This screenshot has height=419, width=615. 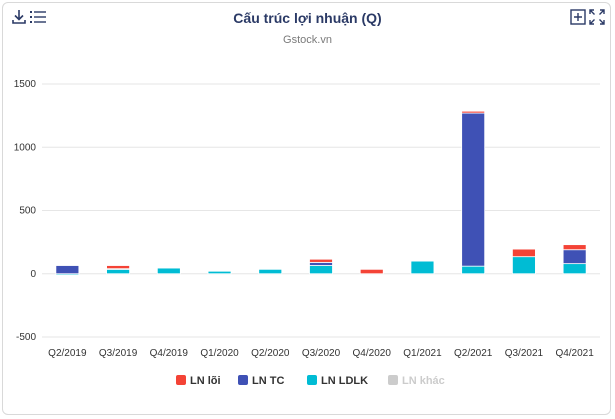 What do you see at coordinates (524, 353) in the screenshot?
I see `x-tick-label: Q3/2021` at bounding box center [524, 353].